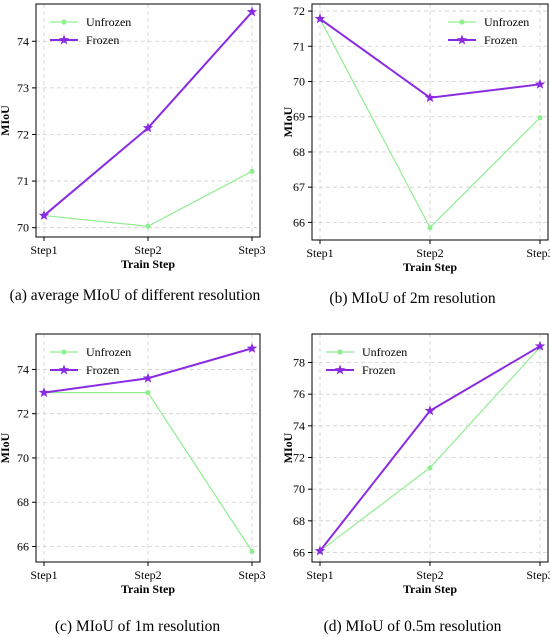 This screenshot has height=637, width=550. I want to click on caption-c: (c) MIoU of 1m resolution, so click(137, 626).